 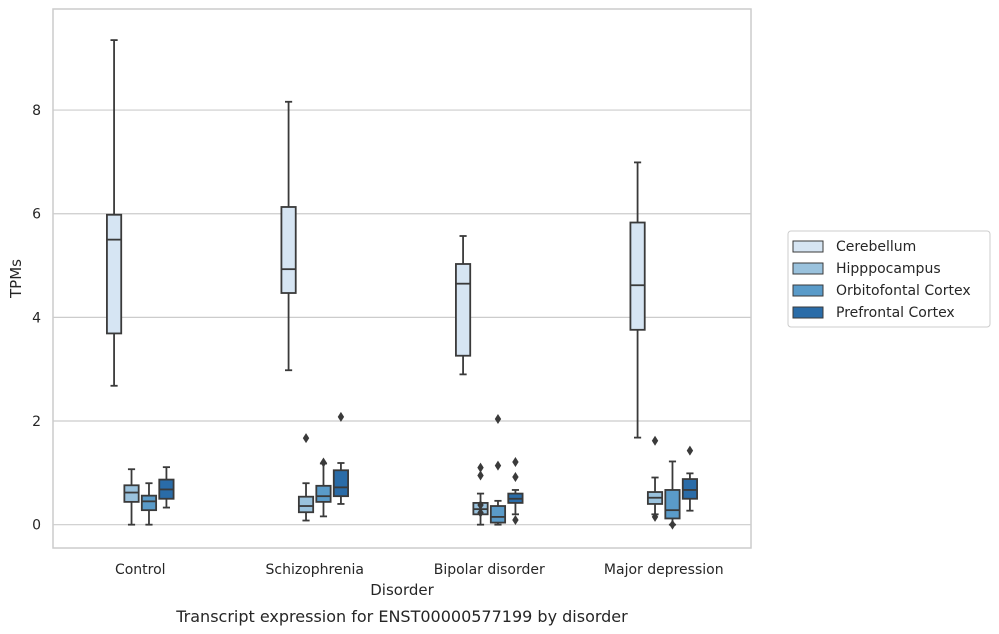 I want to click on box-cerebellum-control, so click(x=114, y=213).